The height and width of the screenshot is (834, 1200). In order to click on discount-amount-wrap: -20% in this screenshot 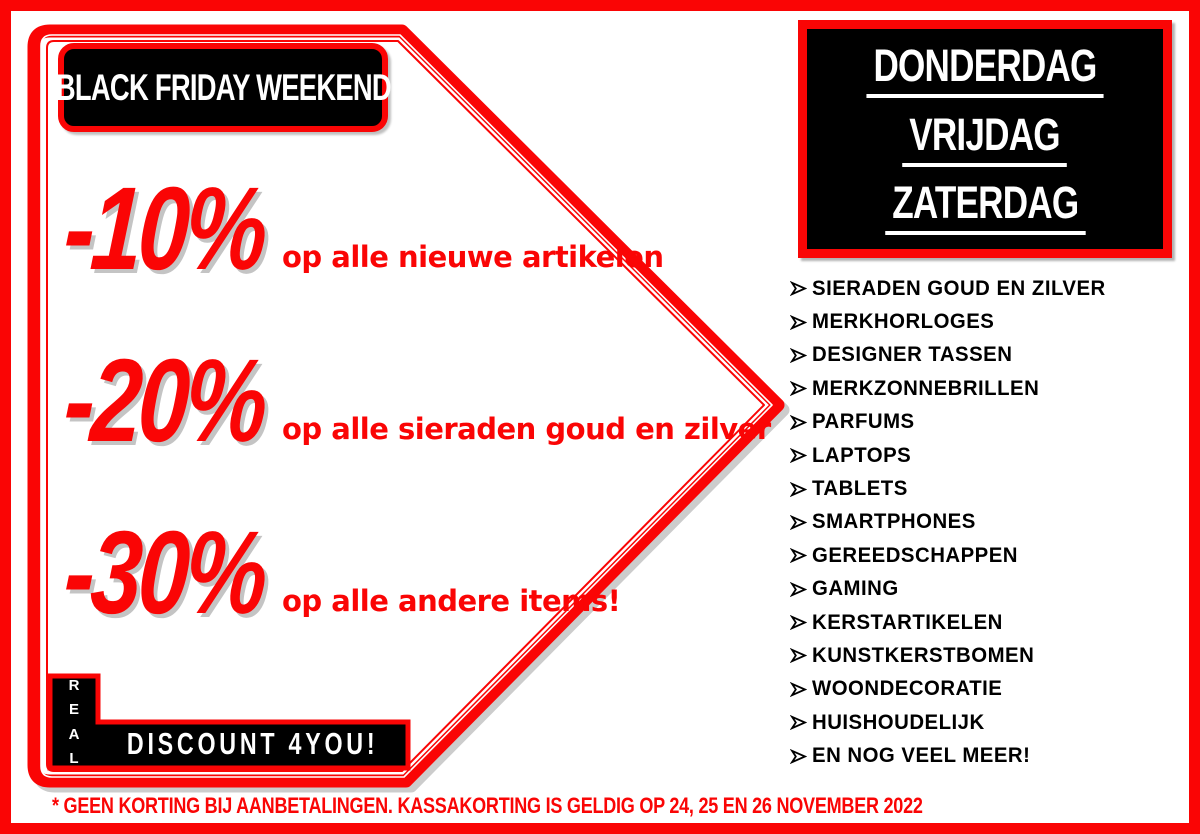, I will do `click(167, 401)`.